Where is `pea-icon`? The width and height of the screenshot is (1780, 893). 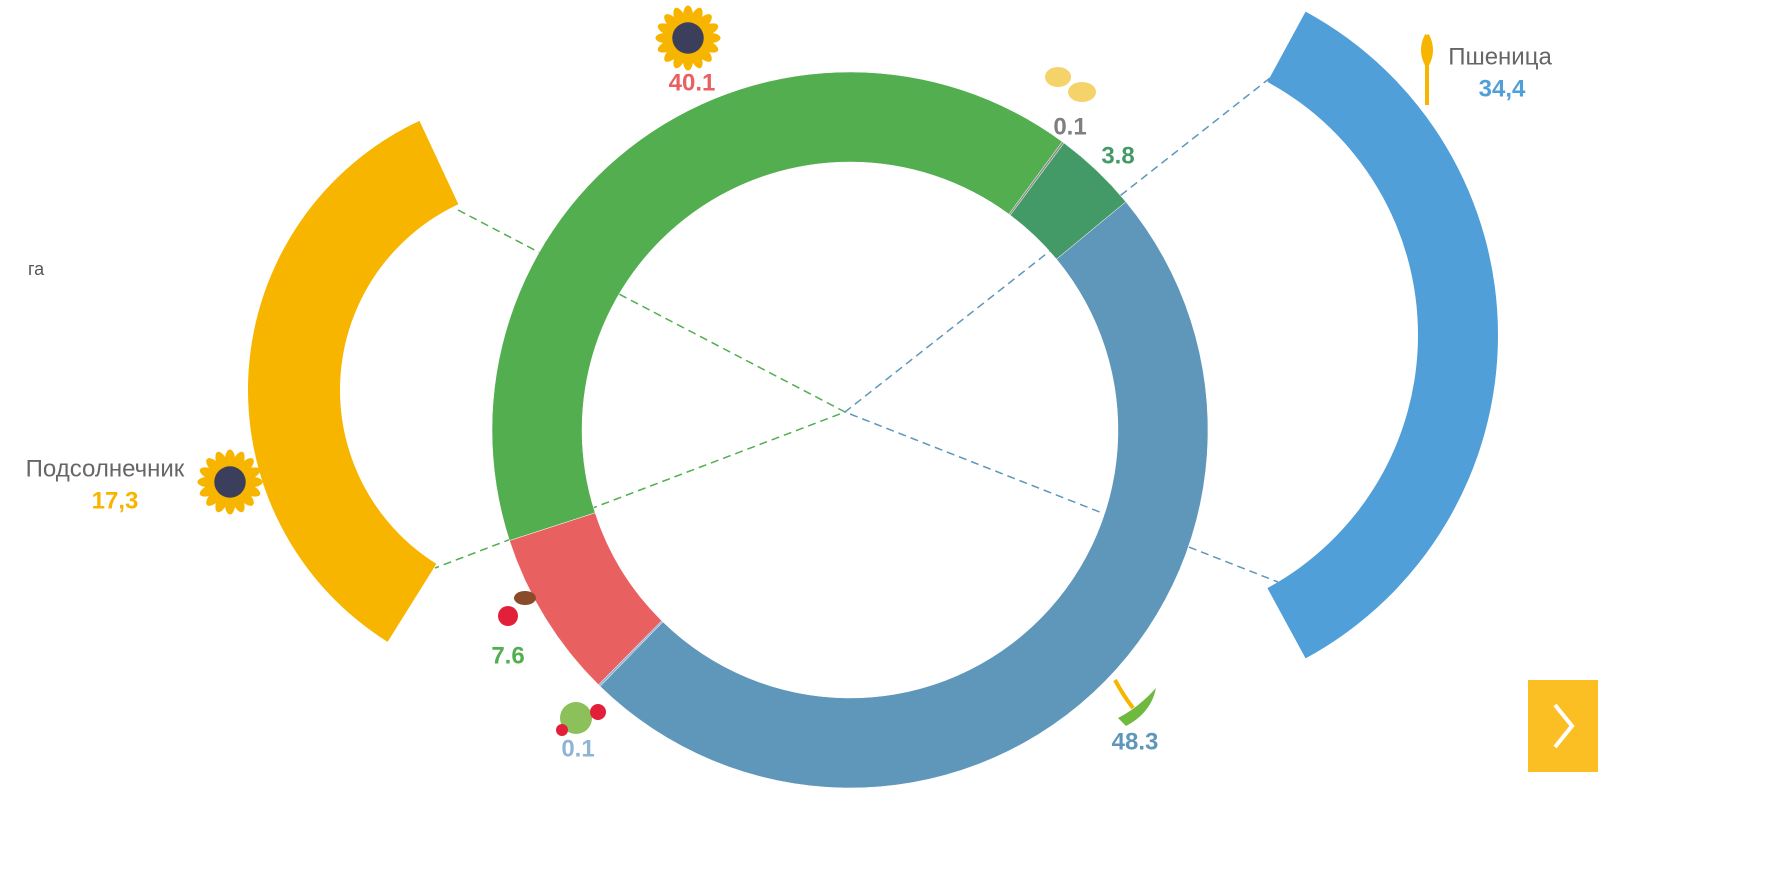 pea-icon is located at coordinates (1137, 707).